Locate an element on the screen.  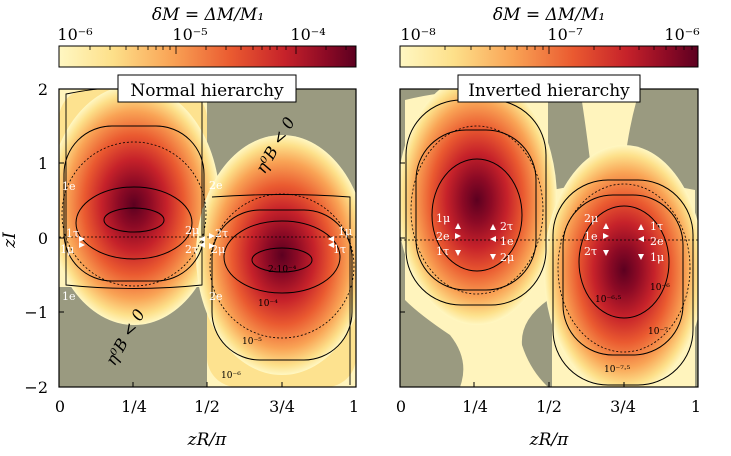
contour-label: 10⁻⁶·⁵ is located at coordinates (608, 300).